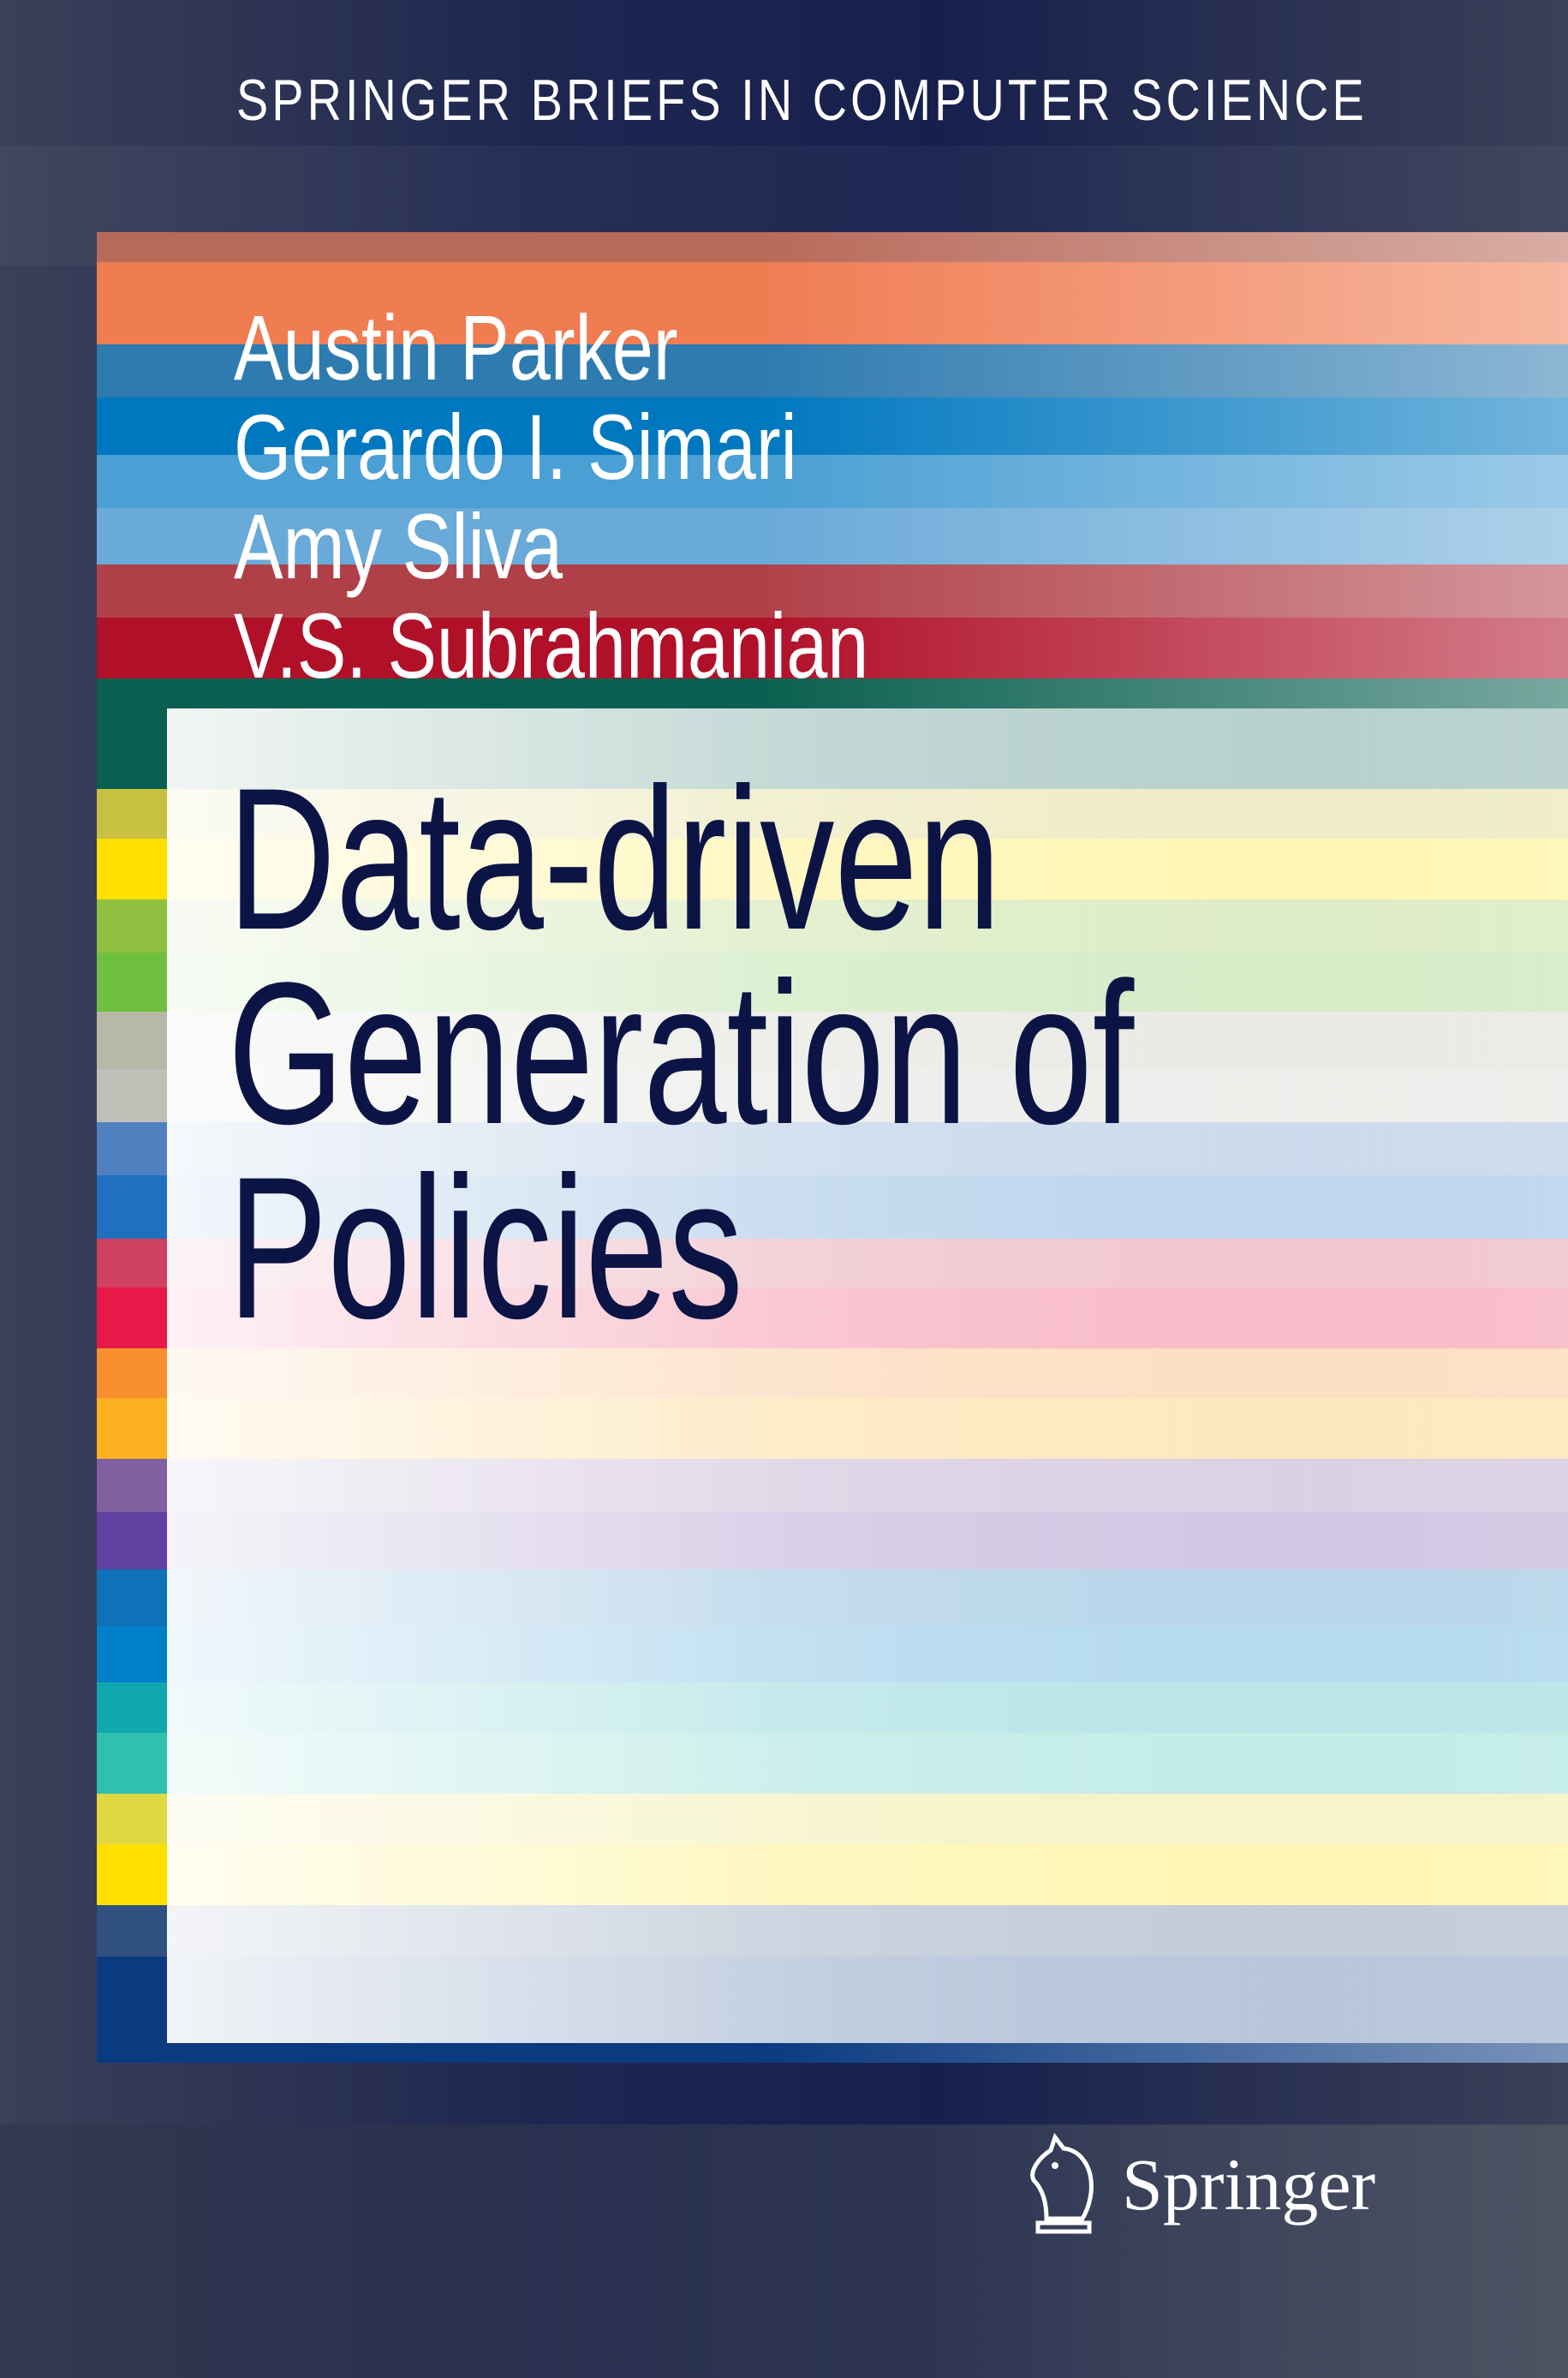 Image resolution: width=1568 pixels, height=2378 pixels. What do you see at coordinates (802, 100) in the screenshot?
I see `series-name: SPRINGER BRIEFS IN COMPUTER SCIENCE` at bounding box center [802, 100].